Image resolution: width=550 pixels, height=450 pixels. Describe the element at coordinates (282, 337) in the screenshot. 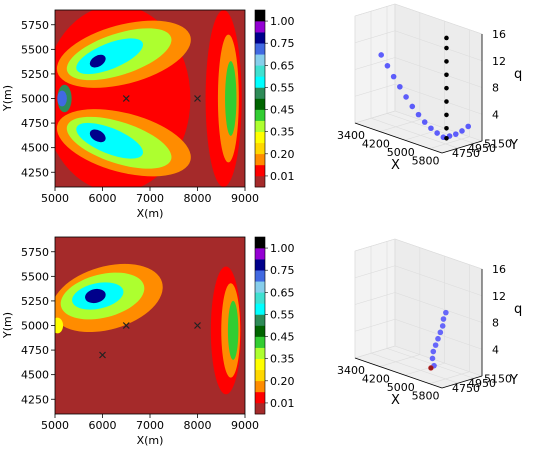

I see `colorbar-tick-label: 0.45` at that location.